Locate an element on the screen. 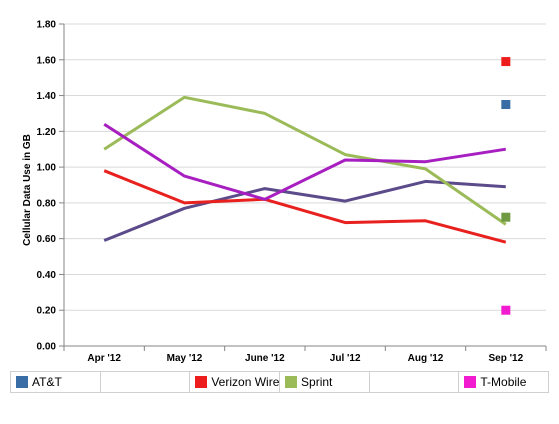 The height and width of the screenshot is (424, 559). legend-item: AT&T is located at coordinates (56, 382).